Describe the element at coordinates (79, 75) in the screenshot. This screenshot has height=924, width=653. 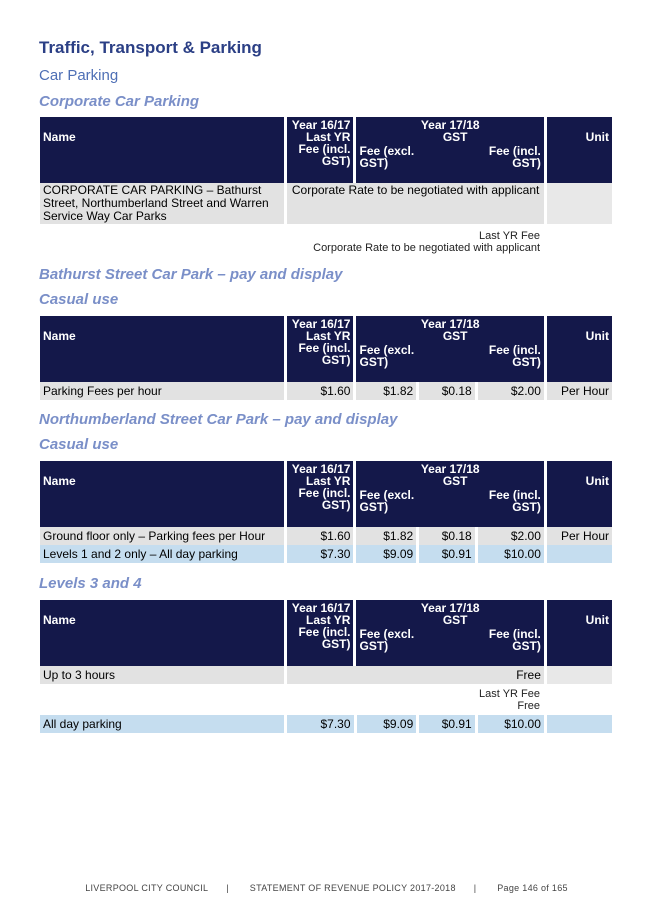
I see `section-title: Car Parking` at that location.